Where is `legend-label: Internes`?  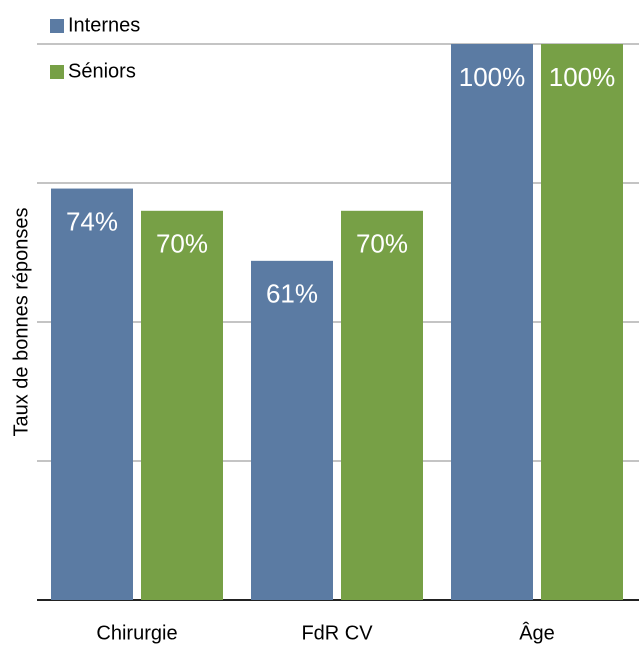 legend-label: Internes is located at coordinates (104, 25).